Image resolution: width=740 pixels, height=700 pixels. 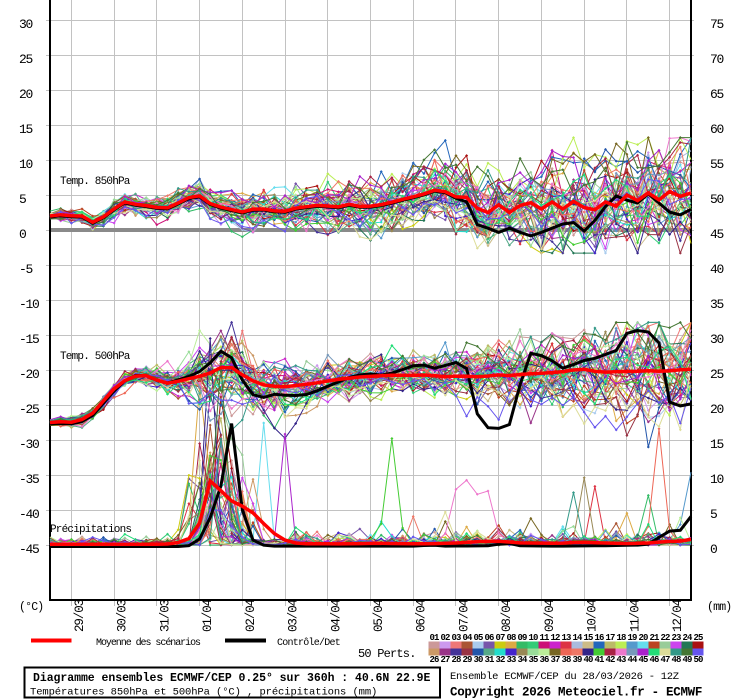 What do you see at coordinates (165, 615) in the screenshot?
I see `svg-text: 31/03` at bounding box center [165, 615].